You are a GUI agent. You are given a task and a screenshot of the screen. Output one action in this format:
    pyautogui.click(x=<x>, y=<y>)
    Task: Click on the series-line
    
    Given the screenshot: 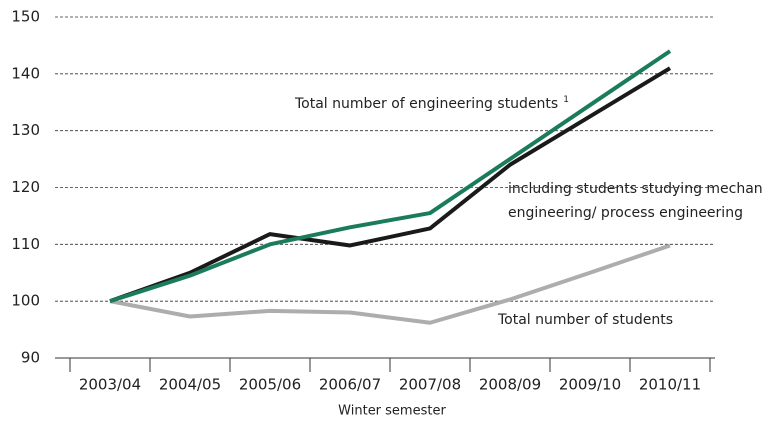 What is the action you would take?
    pyautogui.click(x=390, y=284)
    